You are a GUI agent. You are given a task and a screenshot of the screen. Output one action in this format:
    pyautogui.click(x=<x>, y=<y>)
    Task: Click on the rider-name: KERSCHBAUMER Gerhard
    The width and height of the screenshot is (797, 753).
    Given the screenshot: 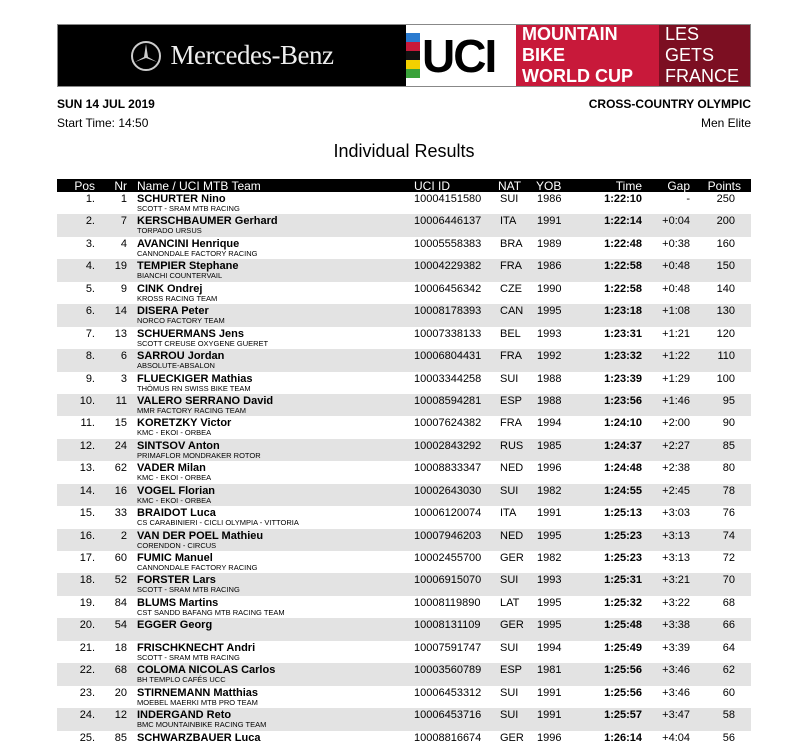 What is the action you would take?
    pyautogui.click(x=207, y=221)
    